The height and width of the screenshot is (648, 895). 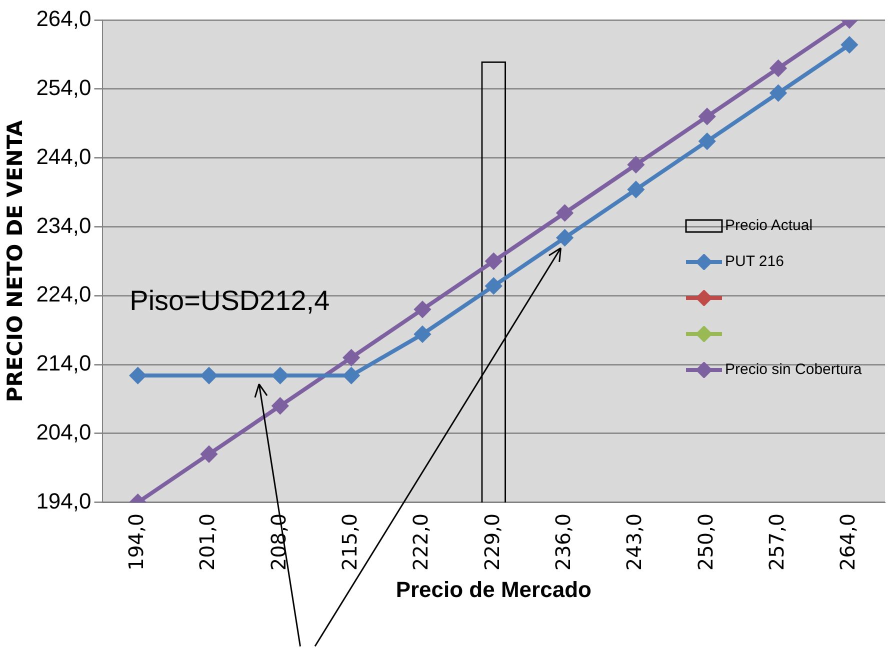 What do you see at coordinates (230, 300) in the screenshot?
I see `annotation: Piso=USD212,4` at bounding box center [230, 300].